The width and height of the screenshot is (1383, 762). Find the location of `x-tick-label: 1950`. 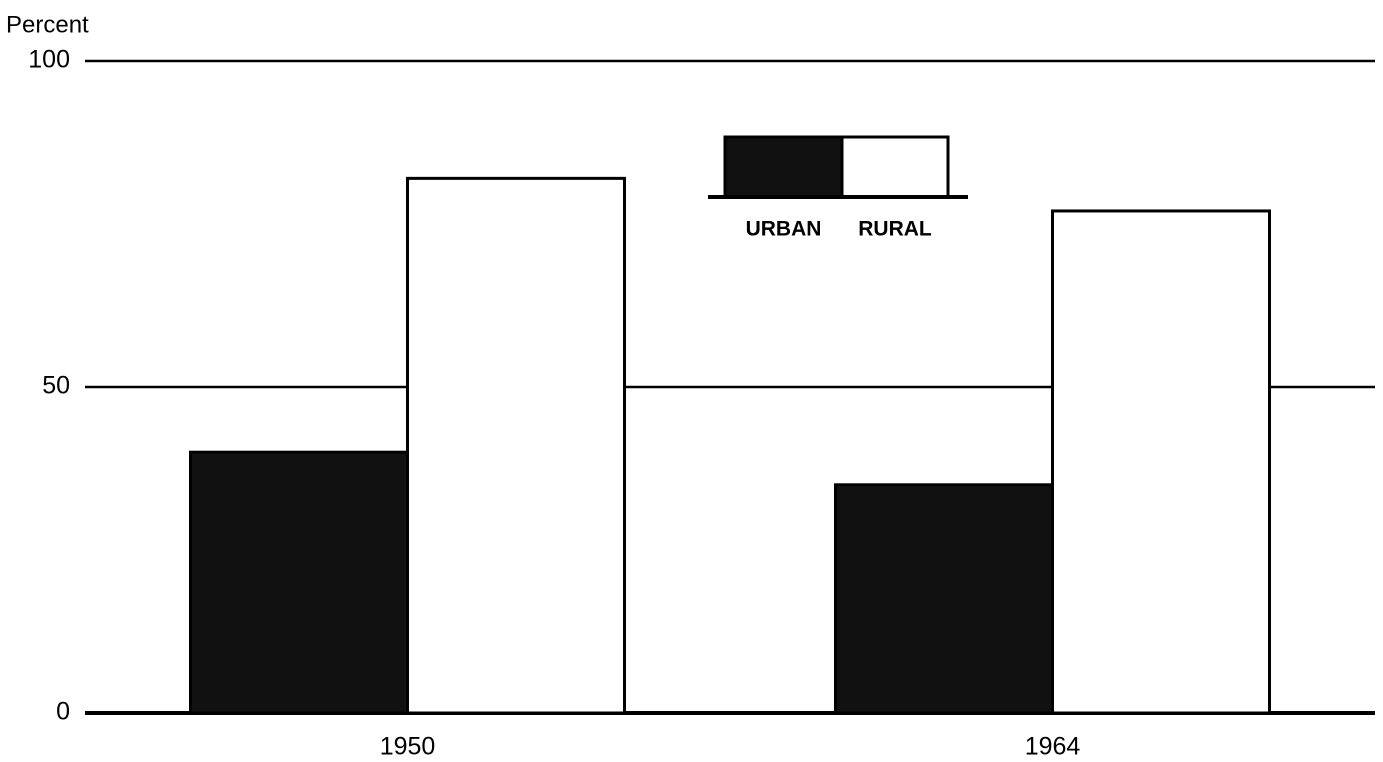

x-tick-label: 1950 is located at coordinates (408, 747).